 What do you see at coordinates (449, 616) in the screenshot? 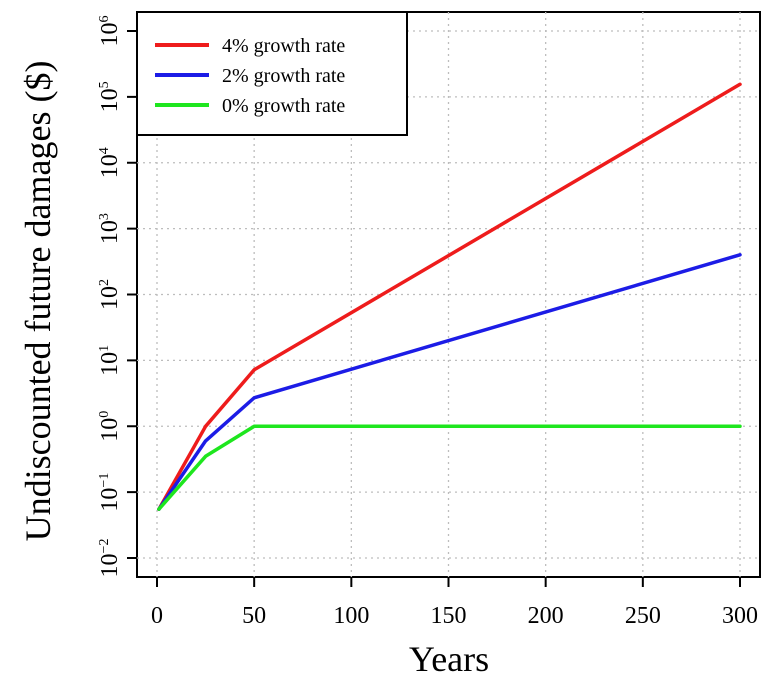
I see `x-tick-label: 150` at bounding box center [449, 616].